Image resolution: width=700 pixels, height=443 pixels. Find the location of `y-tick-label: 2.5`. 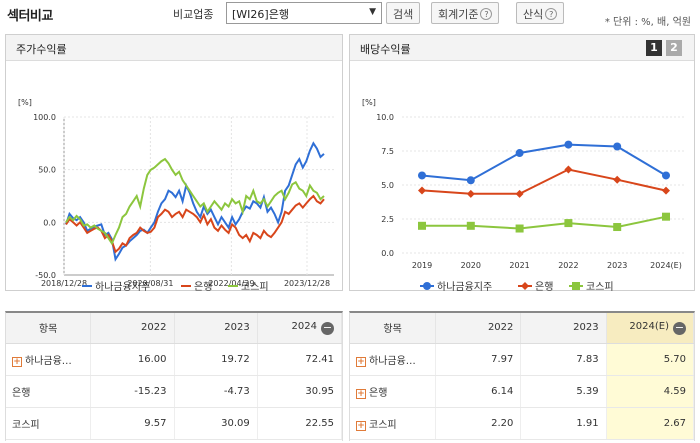

y-tick-label: 2.5 is located at coordinates (387, 219).